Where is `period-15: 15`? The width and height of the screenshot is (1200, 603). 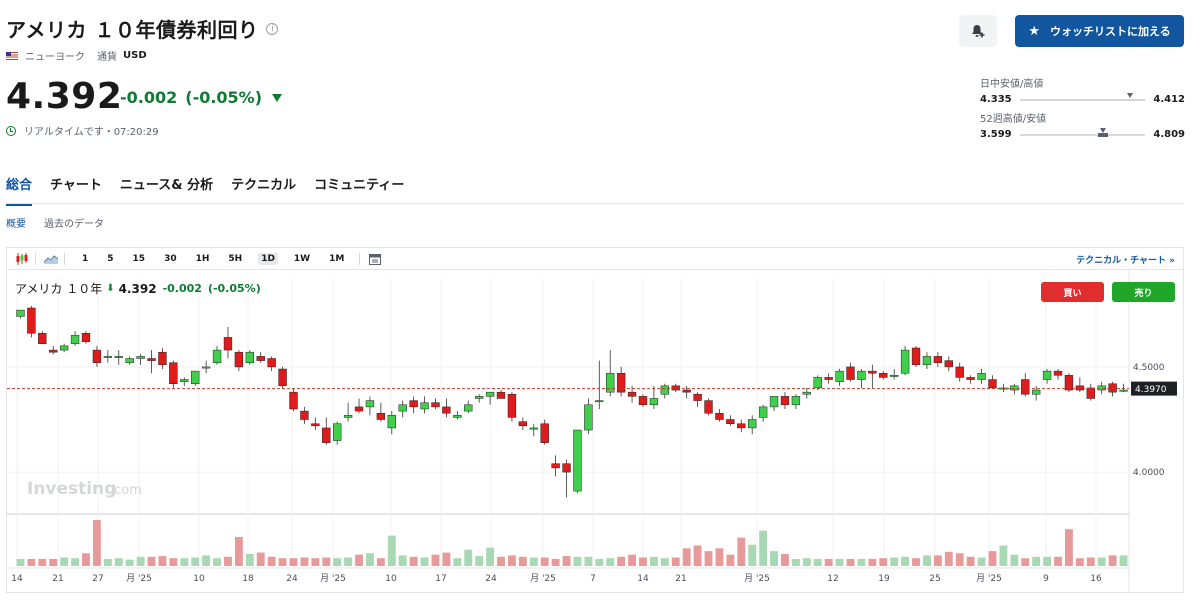 period-15: 15 is located at coordinates (139, 258).